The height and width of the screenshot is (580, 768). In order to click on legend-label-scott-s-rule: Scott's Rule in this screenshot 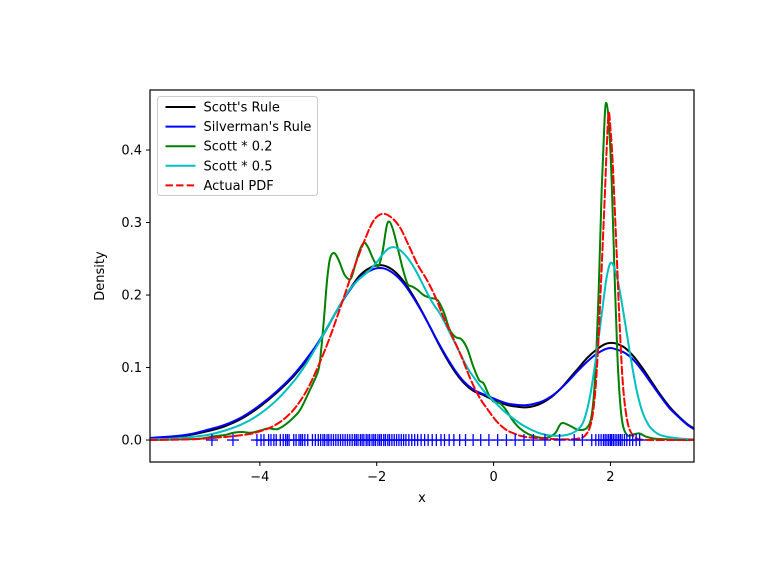, I will do `click(242, 108)`.